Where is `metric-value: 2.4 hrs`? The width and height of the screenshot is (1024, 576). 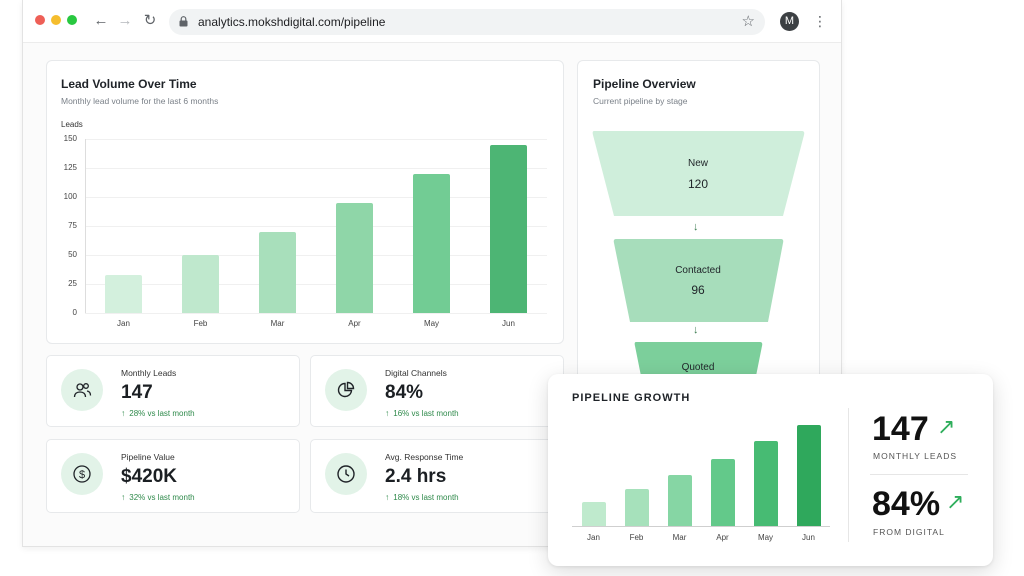
metric-value: 2.4 hrs is located at coordinates (416, 476).